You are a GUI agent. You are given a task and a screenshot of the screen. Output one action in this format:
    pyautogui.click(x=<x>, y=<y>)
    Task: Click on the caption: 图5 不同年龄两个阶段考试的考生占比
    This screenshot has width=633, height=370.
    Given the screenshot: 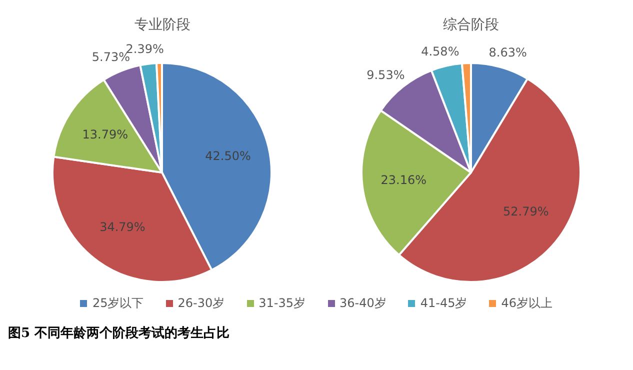 What is the action you would take?
    pyautogui.click(x=119, y=333)
    